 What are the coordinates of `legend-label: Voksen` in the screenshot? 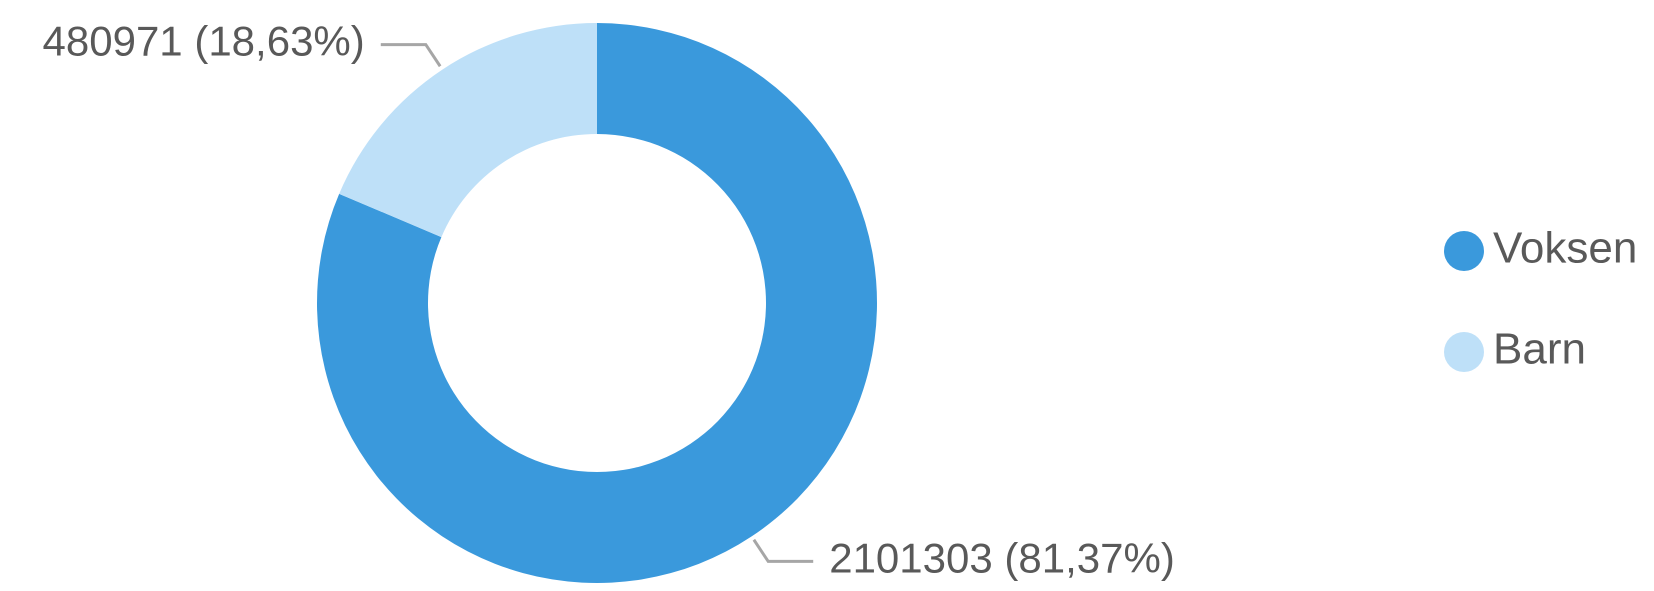 It's located at (1565, 248).